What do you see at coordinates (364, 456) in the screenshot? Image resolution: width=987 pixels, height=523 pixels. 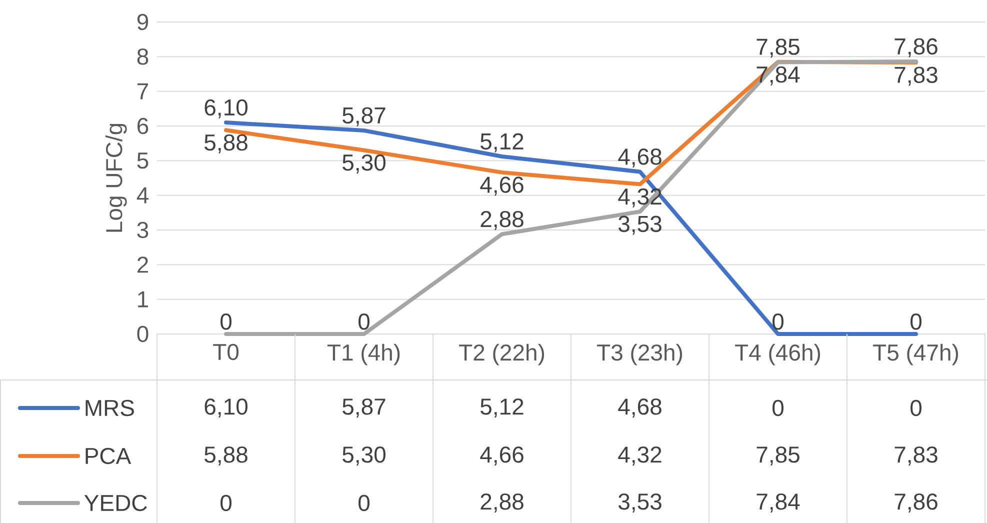 I see `data-label: 5,30` at bounding box center [364, 456].